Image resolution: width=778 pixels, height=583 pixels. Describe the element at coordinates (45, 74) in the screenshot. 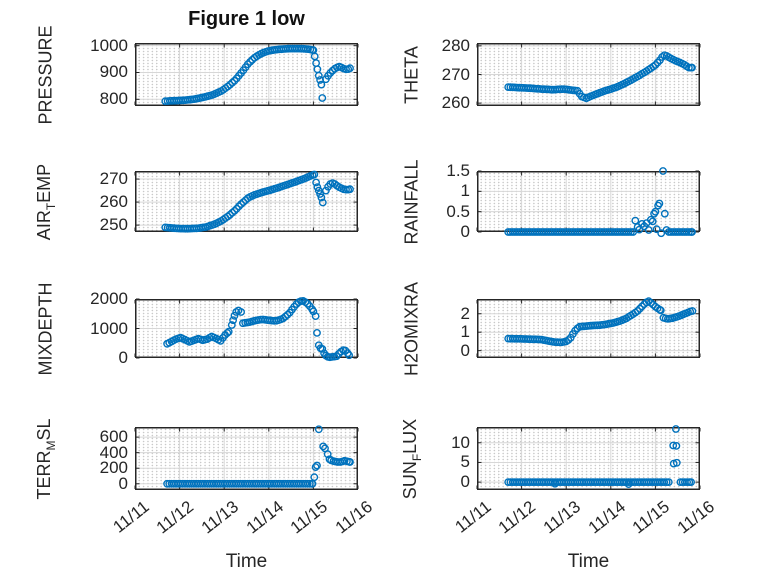

I see `y-axis-label-pressure: PRESSURE` at that location.